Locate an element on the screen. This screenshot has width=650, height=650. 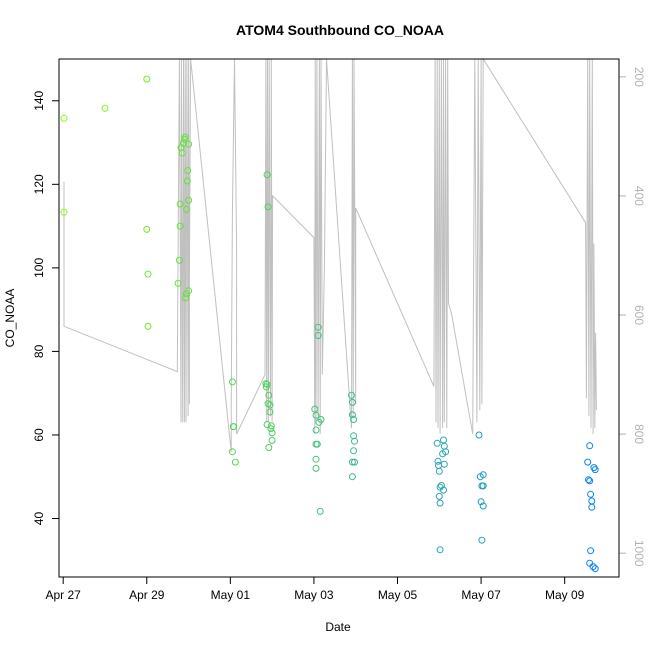
x-tick-label: Apr 27 is located at coordinates (63, 595).